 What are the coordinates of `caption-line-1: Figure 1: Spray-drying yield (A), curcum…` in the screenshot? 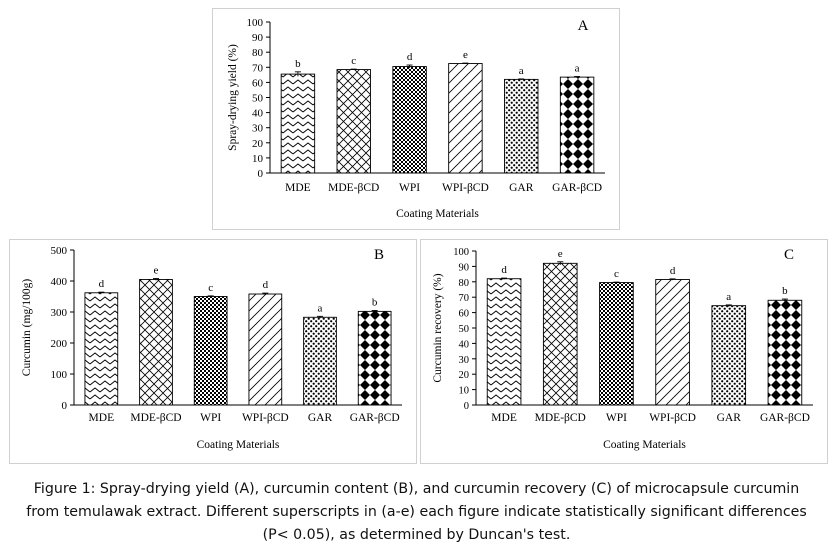 It's located at (416, 489).